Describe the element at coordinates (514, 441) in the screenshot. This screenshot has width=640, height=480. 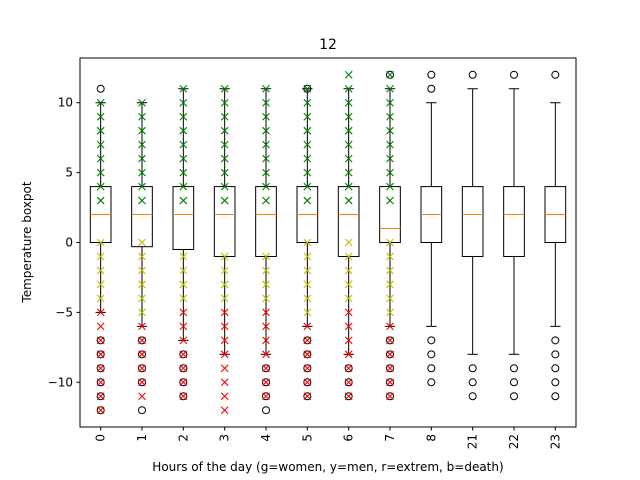
I see `x-tick-label: 22` at that location.